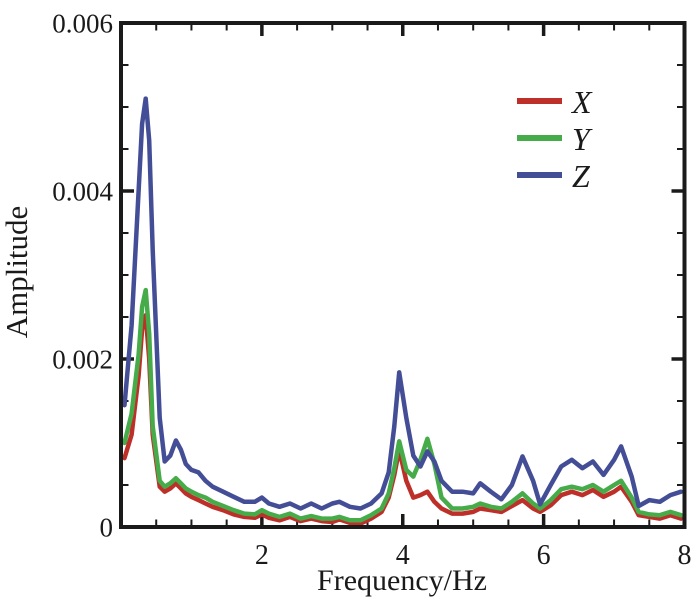 The width and height of the screenshot is (700, 603). What do you see at coordinates (82, 191) in the screenshot?
I see `y-tick-label: 0.004` at bounding box center [82, 191].